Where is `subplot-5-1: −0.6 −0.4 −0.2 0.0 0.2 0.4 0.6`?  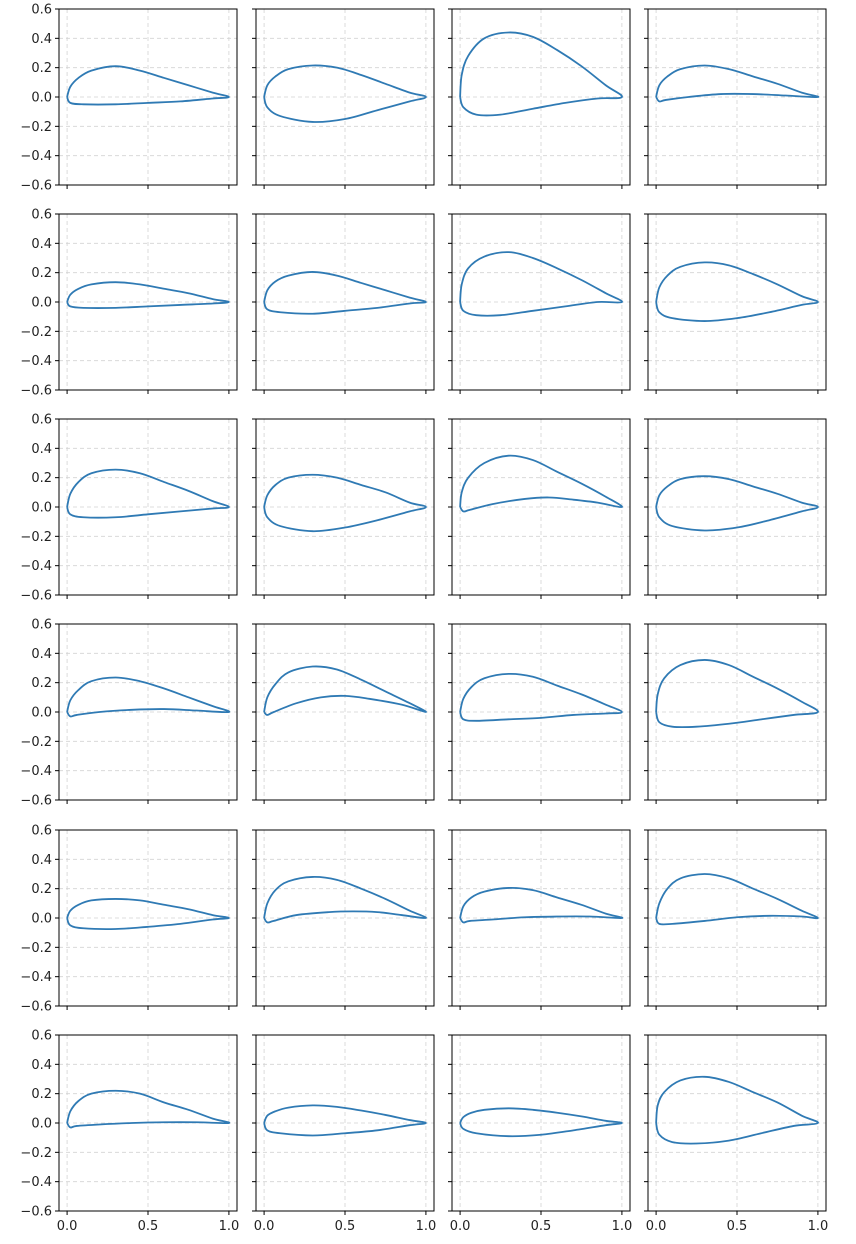
subplot-5-1: −0.6 −0.4 −0.2 0.0 0.2 0.4 0.6 is located at coordinates (129, 919).